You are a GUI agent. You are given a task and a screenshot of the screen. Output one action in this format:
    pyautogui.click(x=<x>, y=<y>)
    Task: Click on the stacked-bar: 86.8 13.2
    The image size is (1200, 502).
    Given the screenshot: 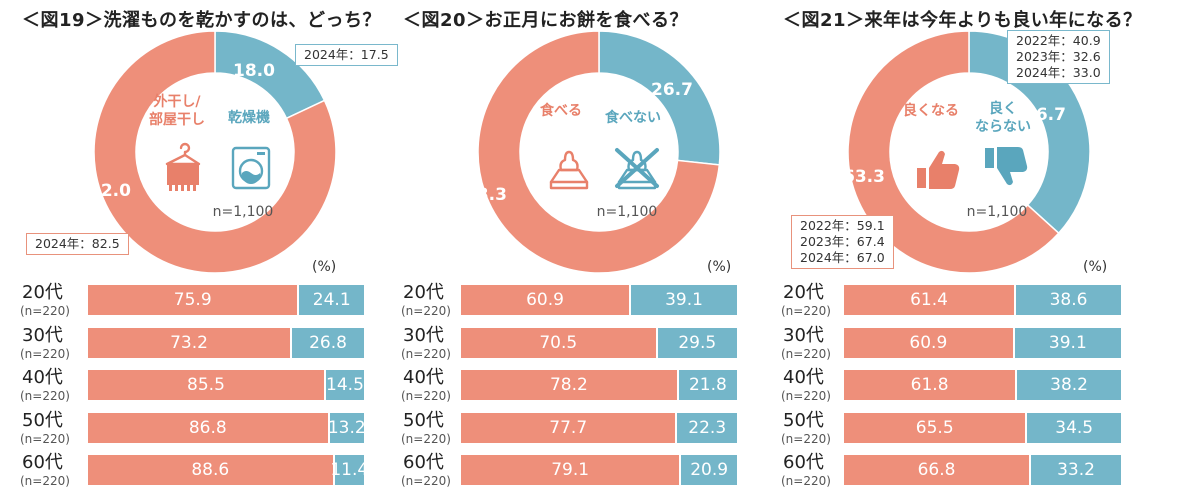 What is the action you would take?
    pyautogui.click(x=227, y=427)
    